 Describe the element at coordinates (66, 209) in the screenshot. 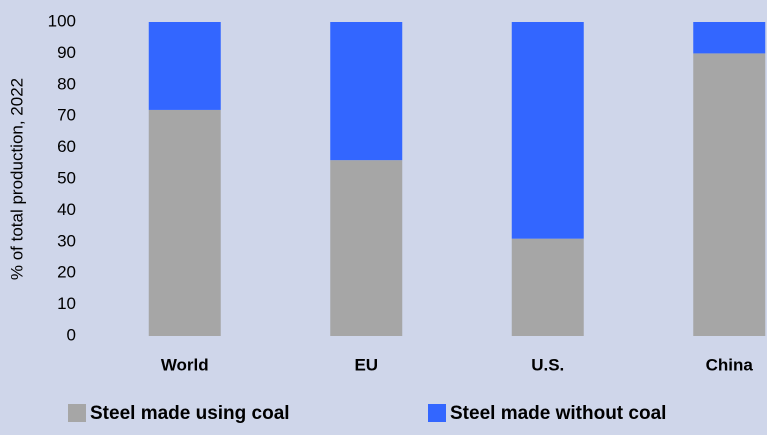

I see `y-tick-label: 40` at that location.